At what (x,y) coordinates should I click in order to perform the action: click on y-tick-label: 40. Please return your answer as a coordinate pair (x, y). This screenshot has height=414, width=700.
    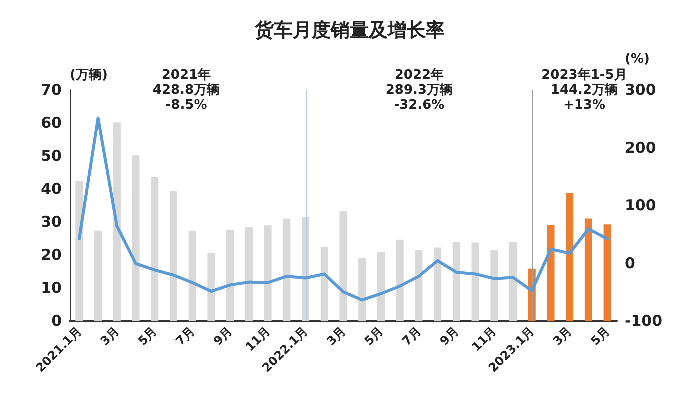
    Looking at the image, I should click on (51, 189).